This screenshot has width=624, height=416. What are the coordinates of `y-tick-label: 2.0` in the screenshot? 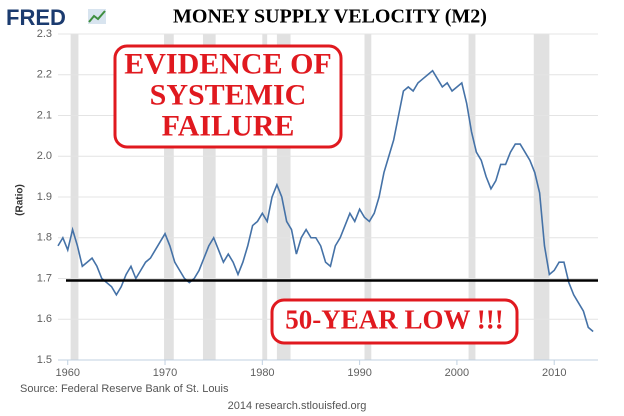 It's located at (44, 156).